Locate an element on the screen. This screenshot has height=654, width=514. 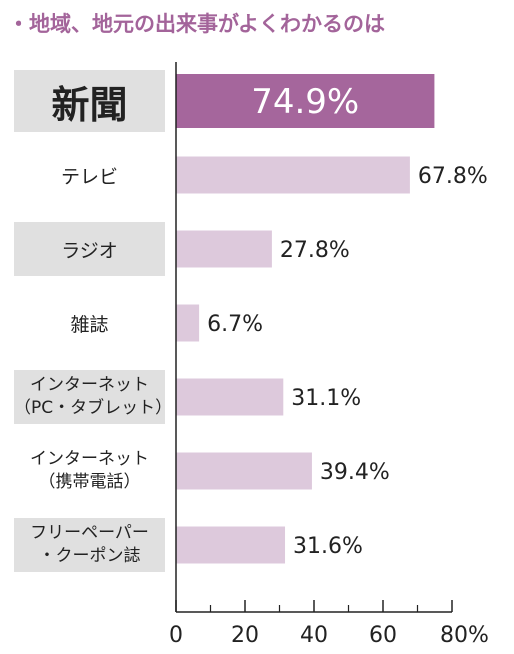
category-label-newspaper: 新聞 is located at coordinates (89, 101).